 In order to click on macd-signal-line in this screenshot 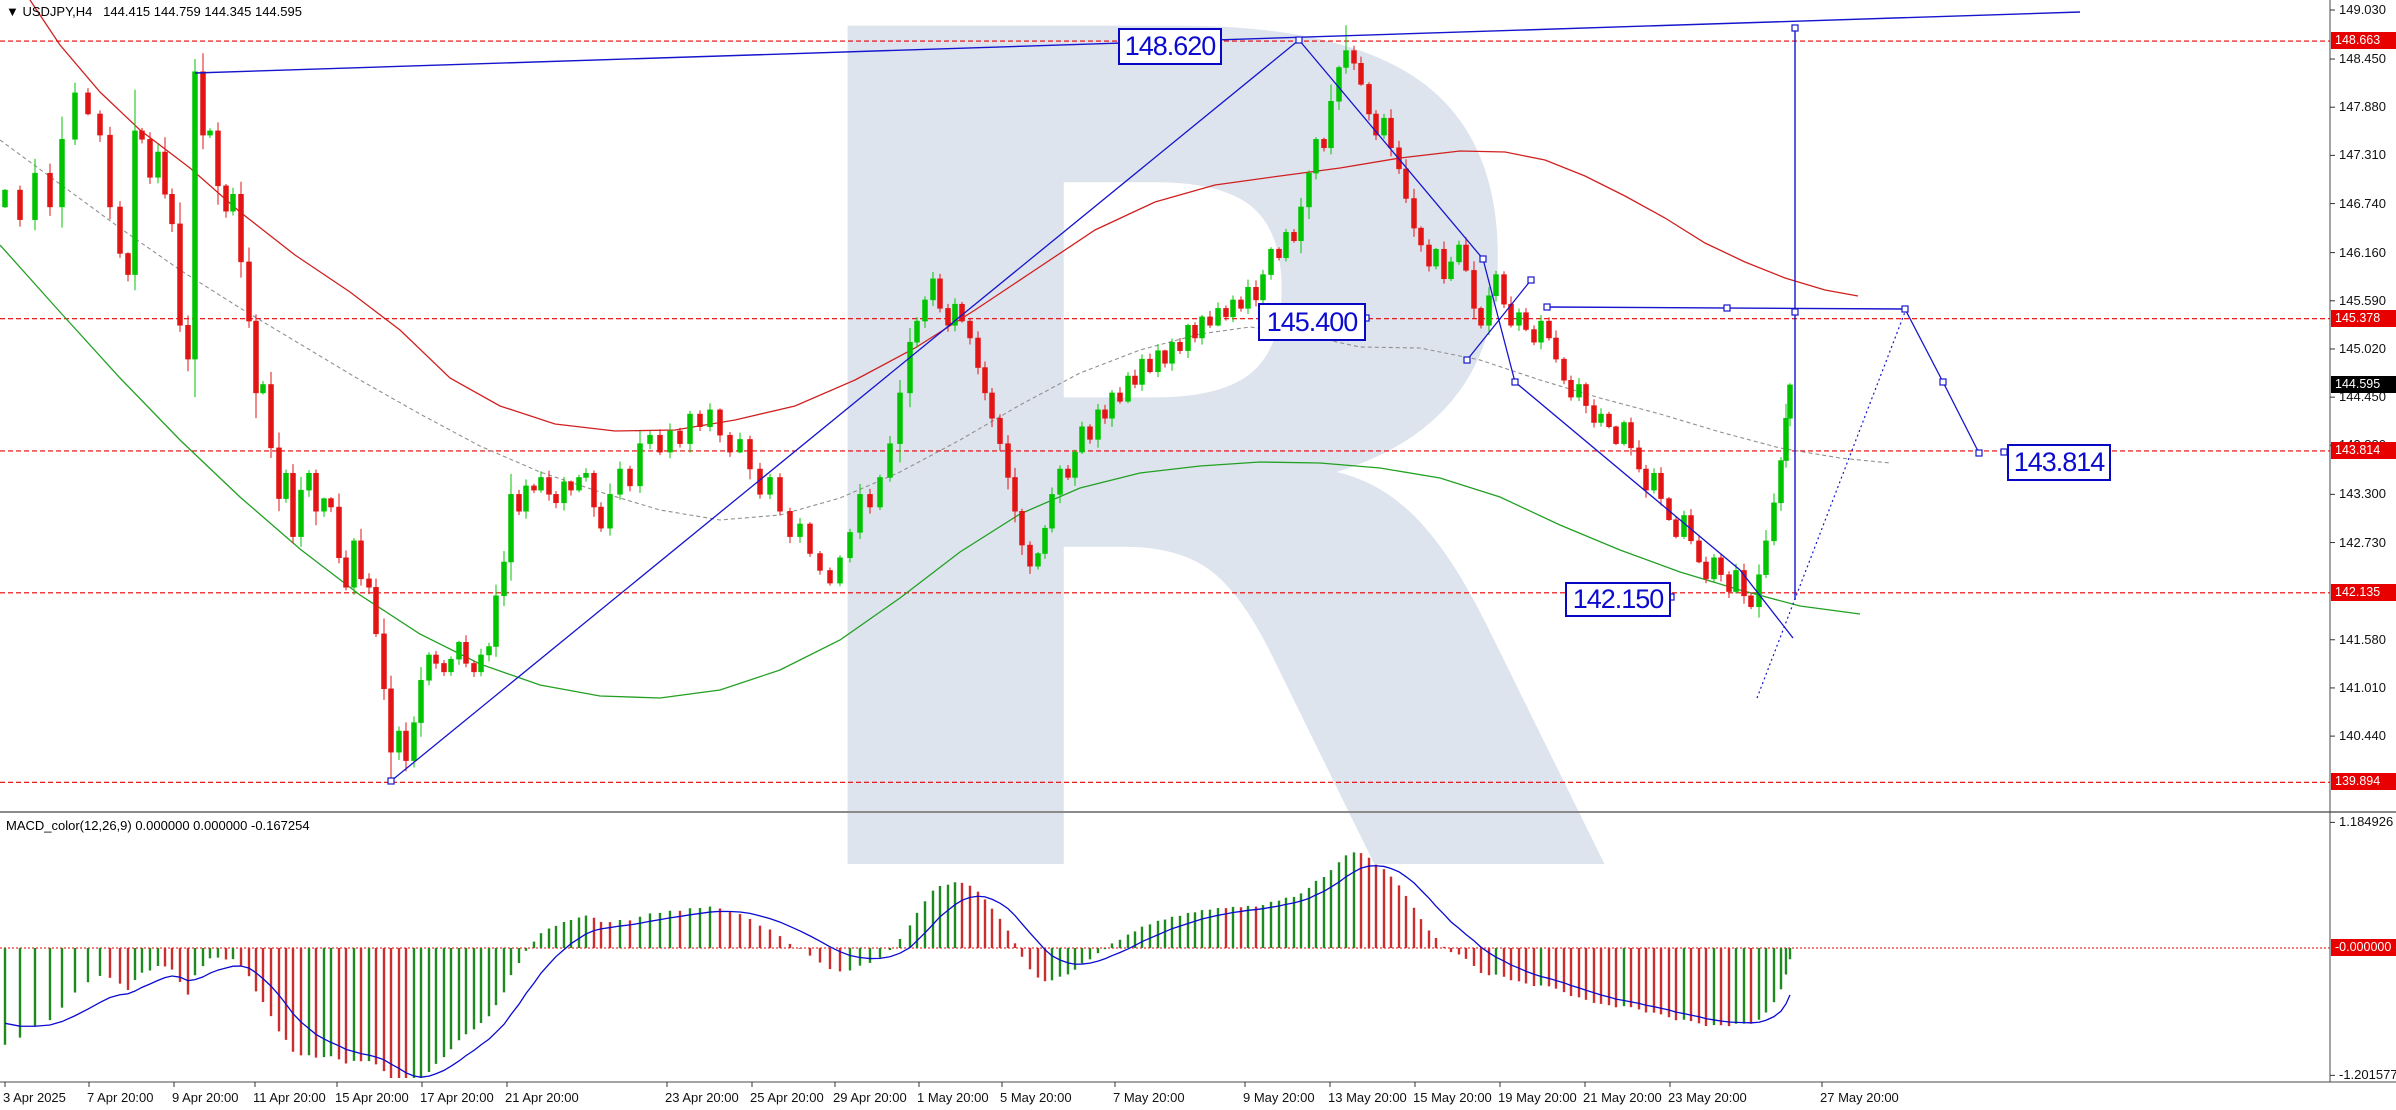, I will do `click(897, 971)`.